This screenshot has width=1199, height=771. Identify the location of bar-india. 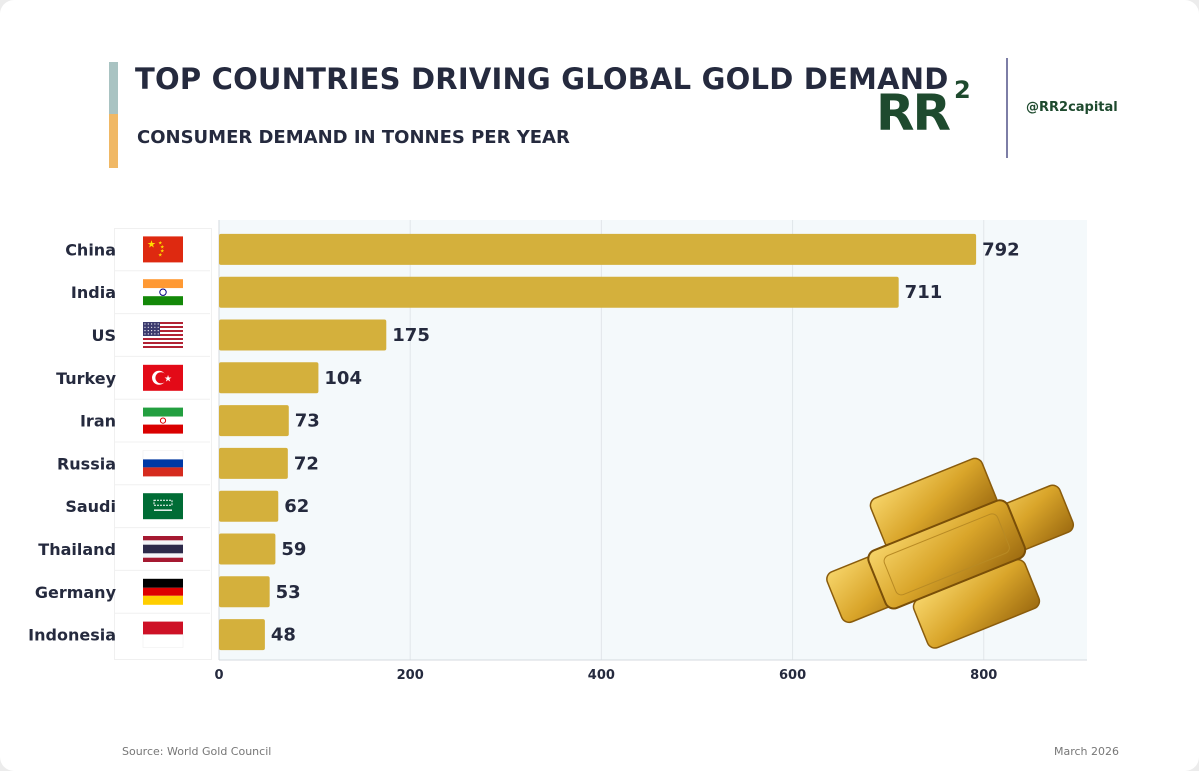
(559, 292).